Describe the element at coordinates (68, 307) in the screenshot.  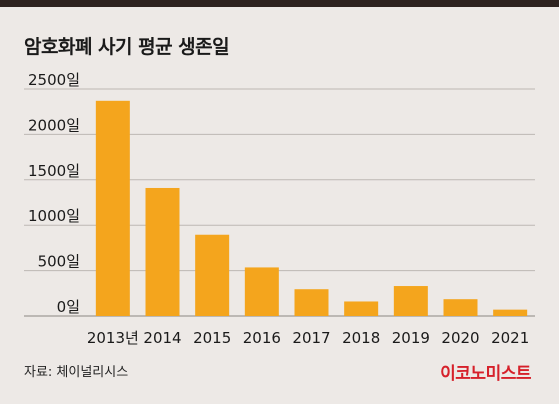
I see `y-tick-label: 0일` at that location.